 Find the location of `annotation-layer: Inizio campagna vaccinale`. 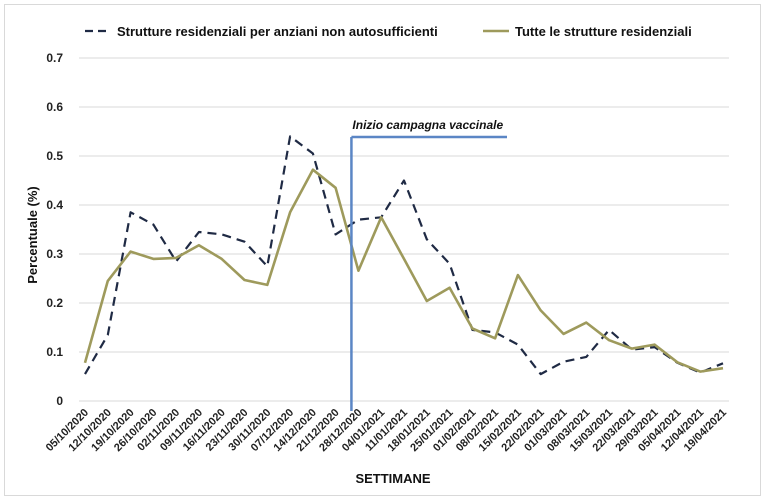

annotation-layer: Inizio campagna vaccinale is located at coordinates (428, 264).